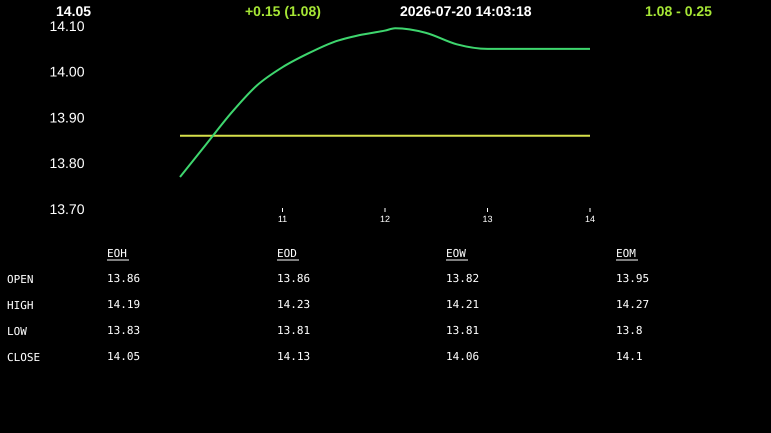 This screenshot has width=771, height=433. What do you see at coordinates (463, 278) in the screenshot?
I see `text: 13.82` at bounding box center [463, 278].